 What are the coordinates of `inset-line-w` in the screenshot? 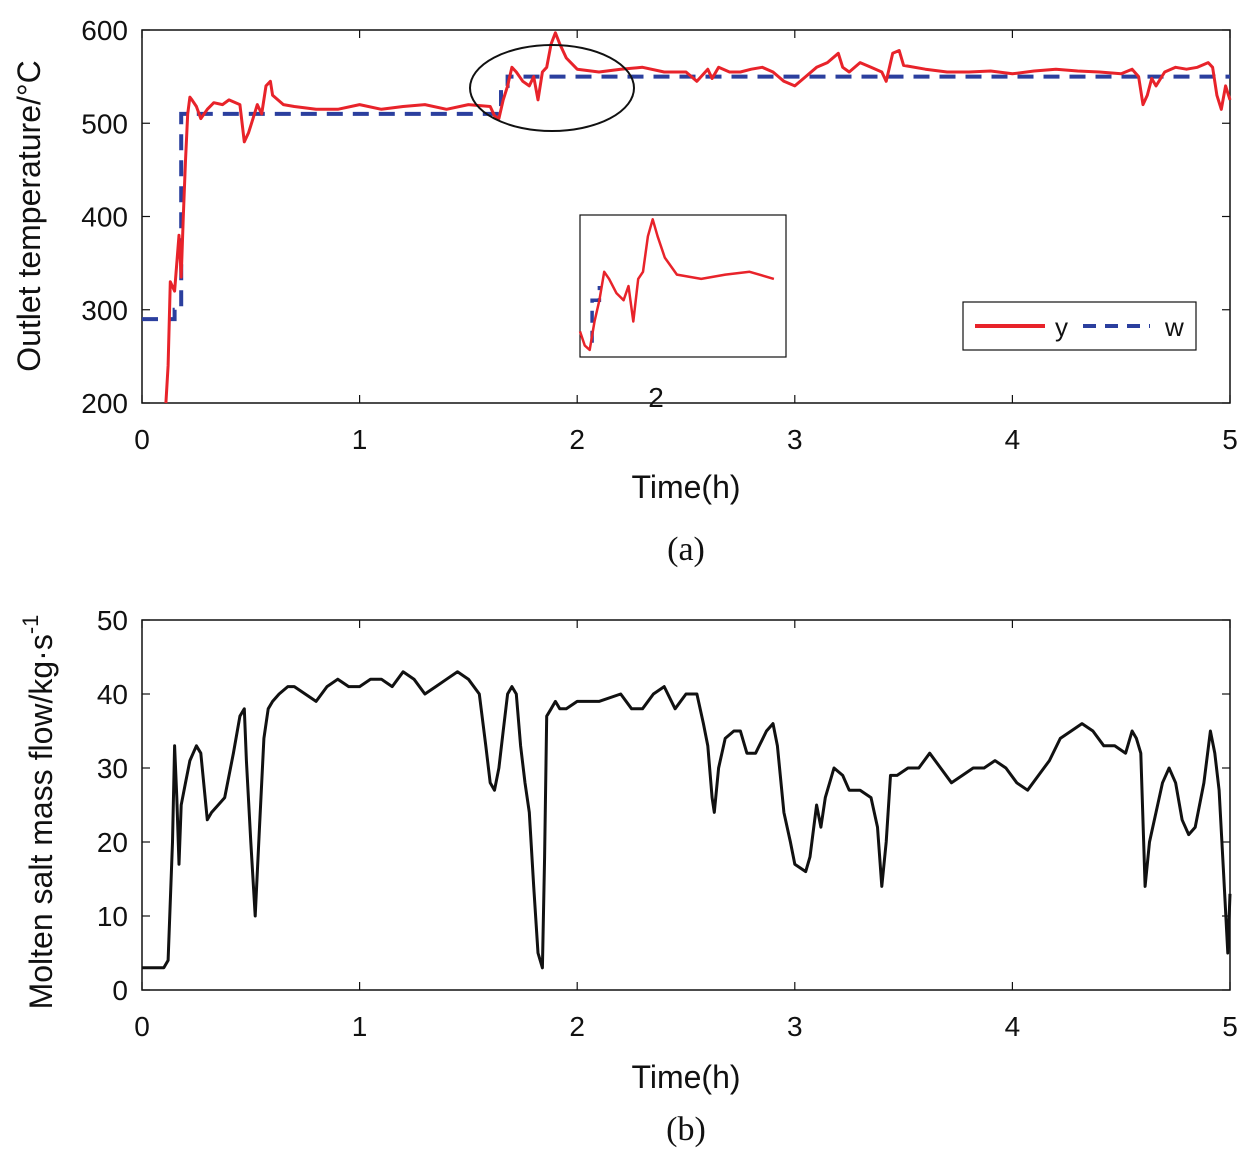 It's located at (596, 314).